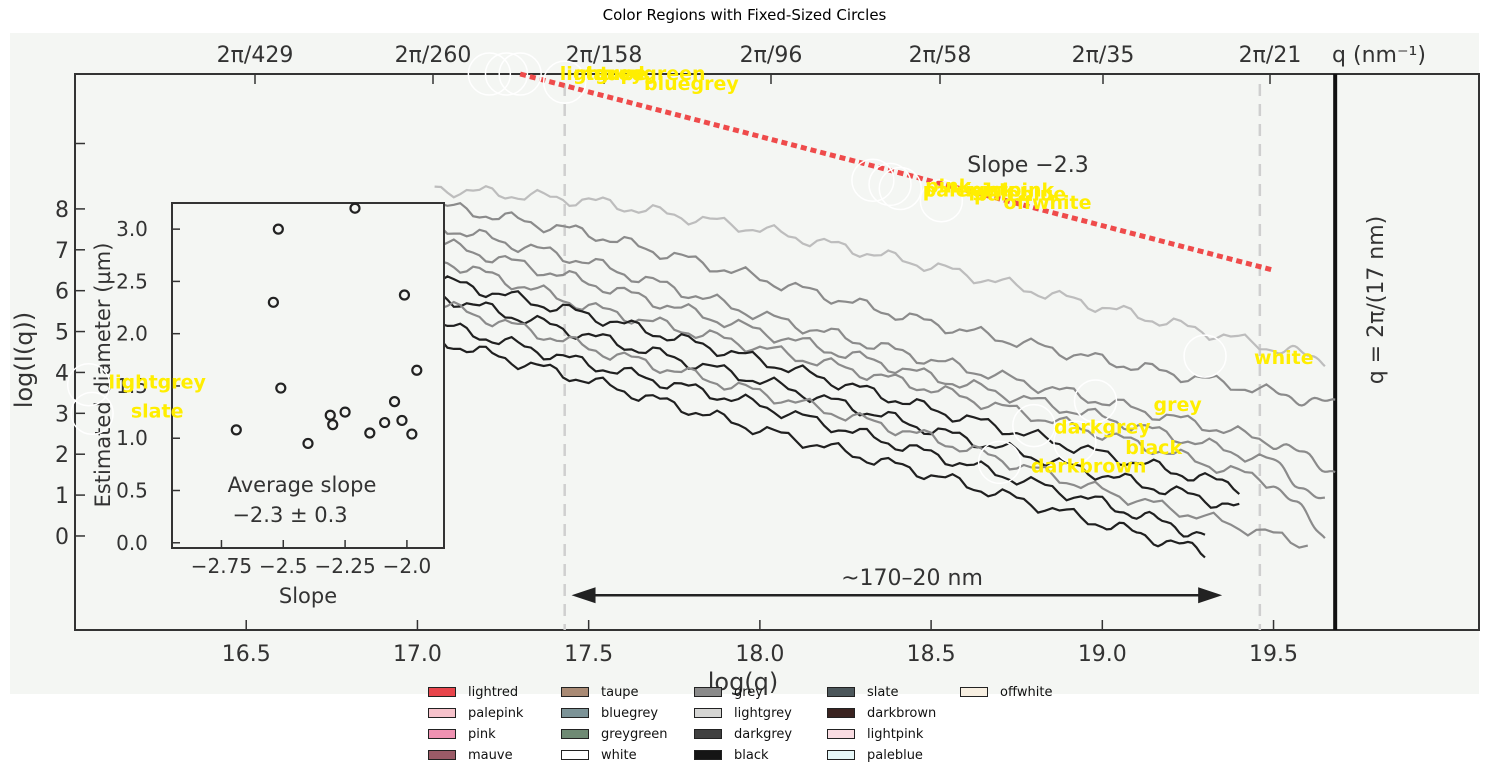  Describe the element at coordinates (157, 383) in the screenshot. I see `overlay-label-lightgrey: lightgrey` at that location.